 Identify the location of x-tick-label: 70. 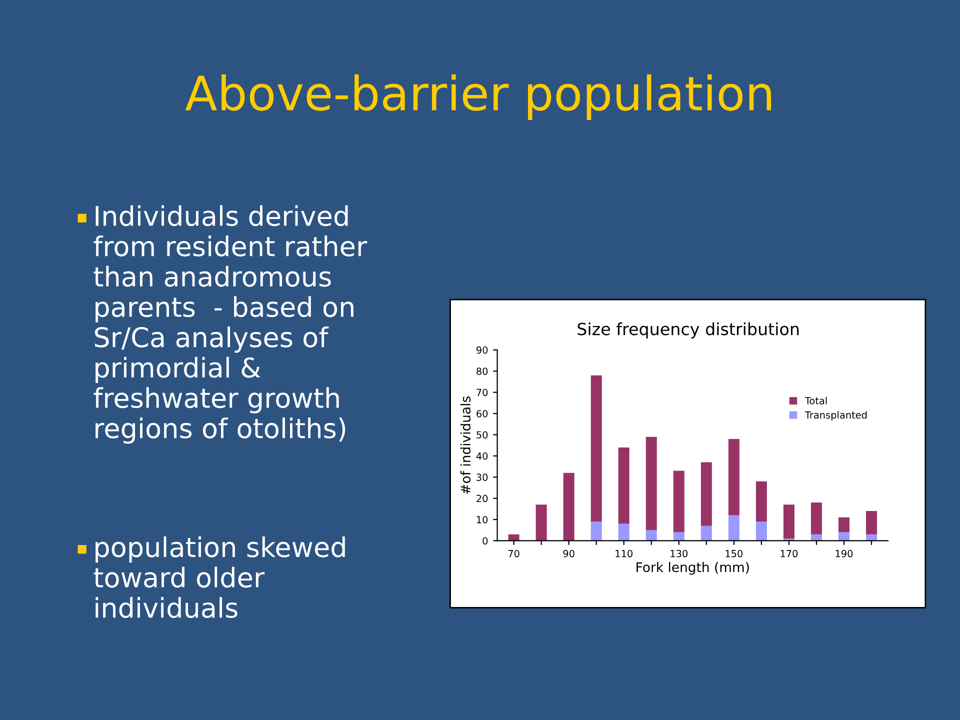
(514, 554).